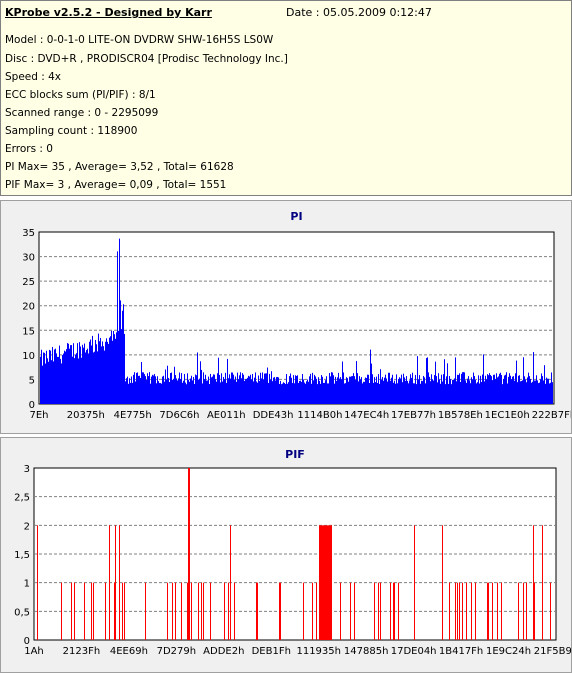  I want to click on chart-title: PI, so click(296, 216).